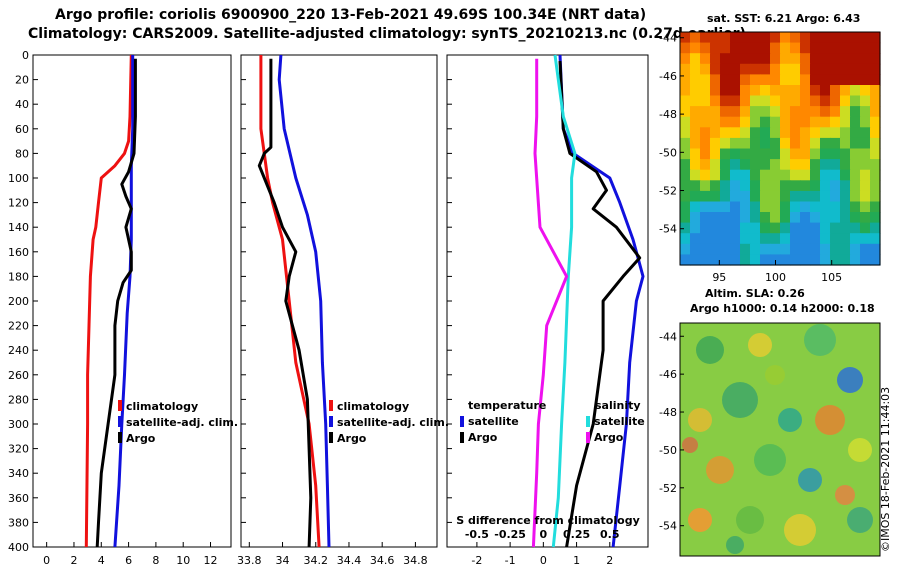 Image resolution: width=900 pixels, height=580 pixels. Describe the element at coordinates (668, 374) in the screenshot. I see `sla-y-tick-label: -46` at that location.